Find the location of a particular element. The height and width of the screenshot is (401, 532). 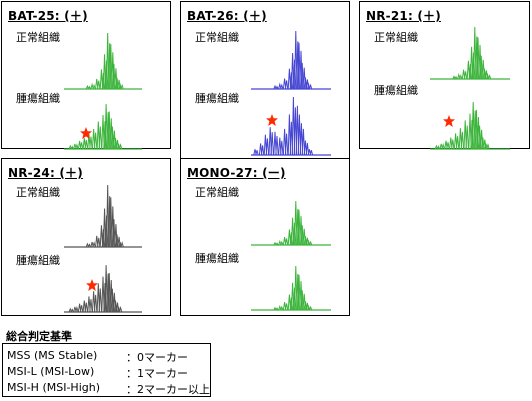

criteria-row-value: ：1マーカー is located at coordinates (157, 373).